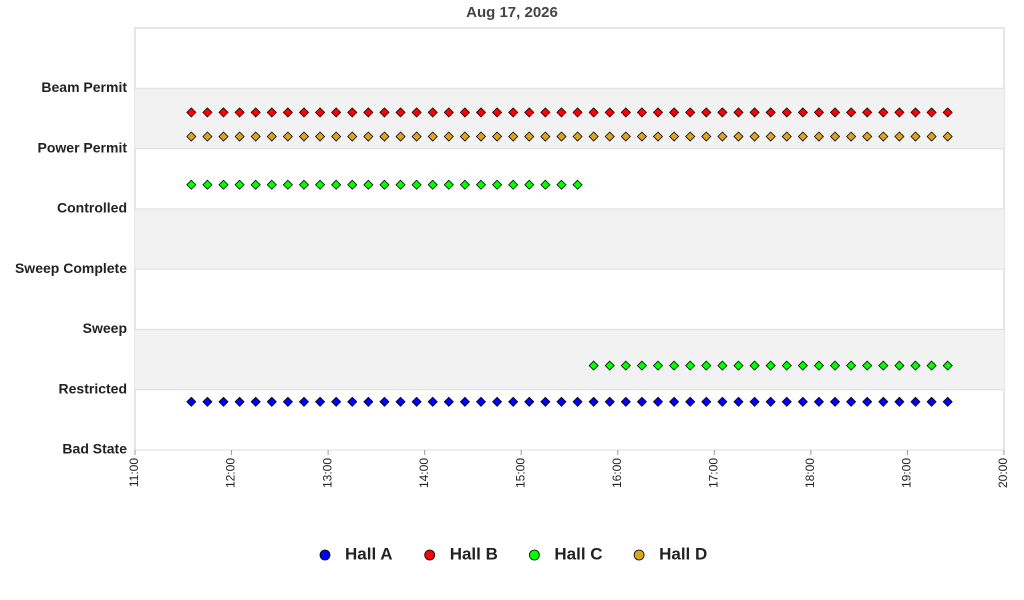  Describe the element at coordinates (810, 473) in the screenshot. I see `x-tick-label: 18:00` at that location.